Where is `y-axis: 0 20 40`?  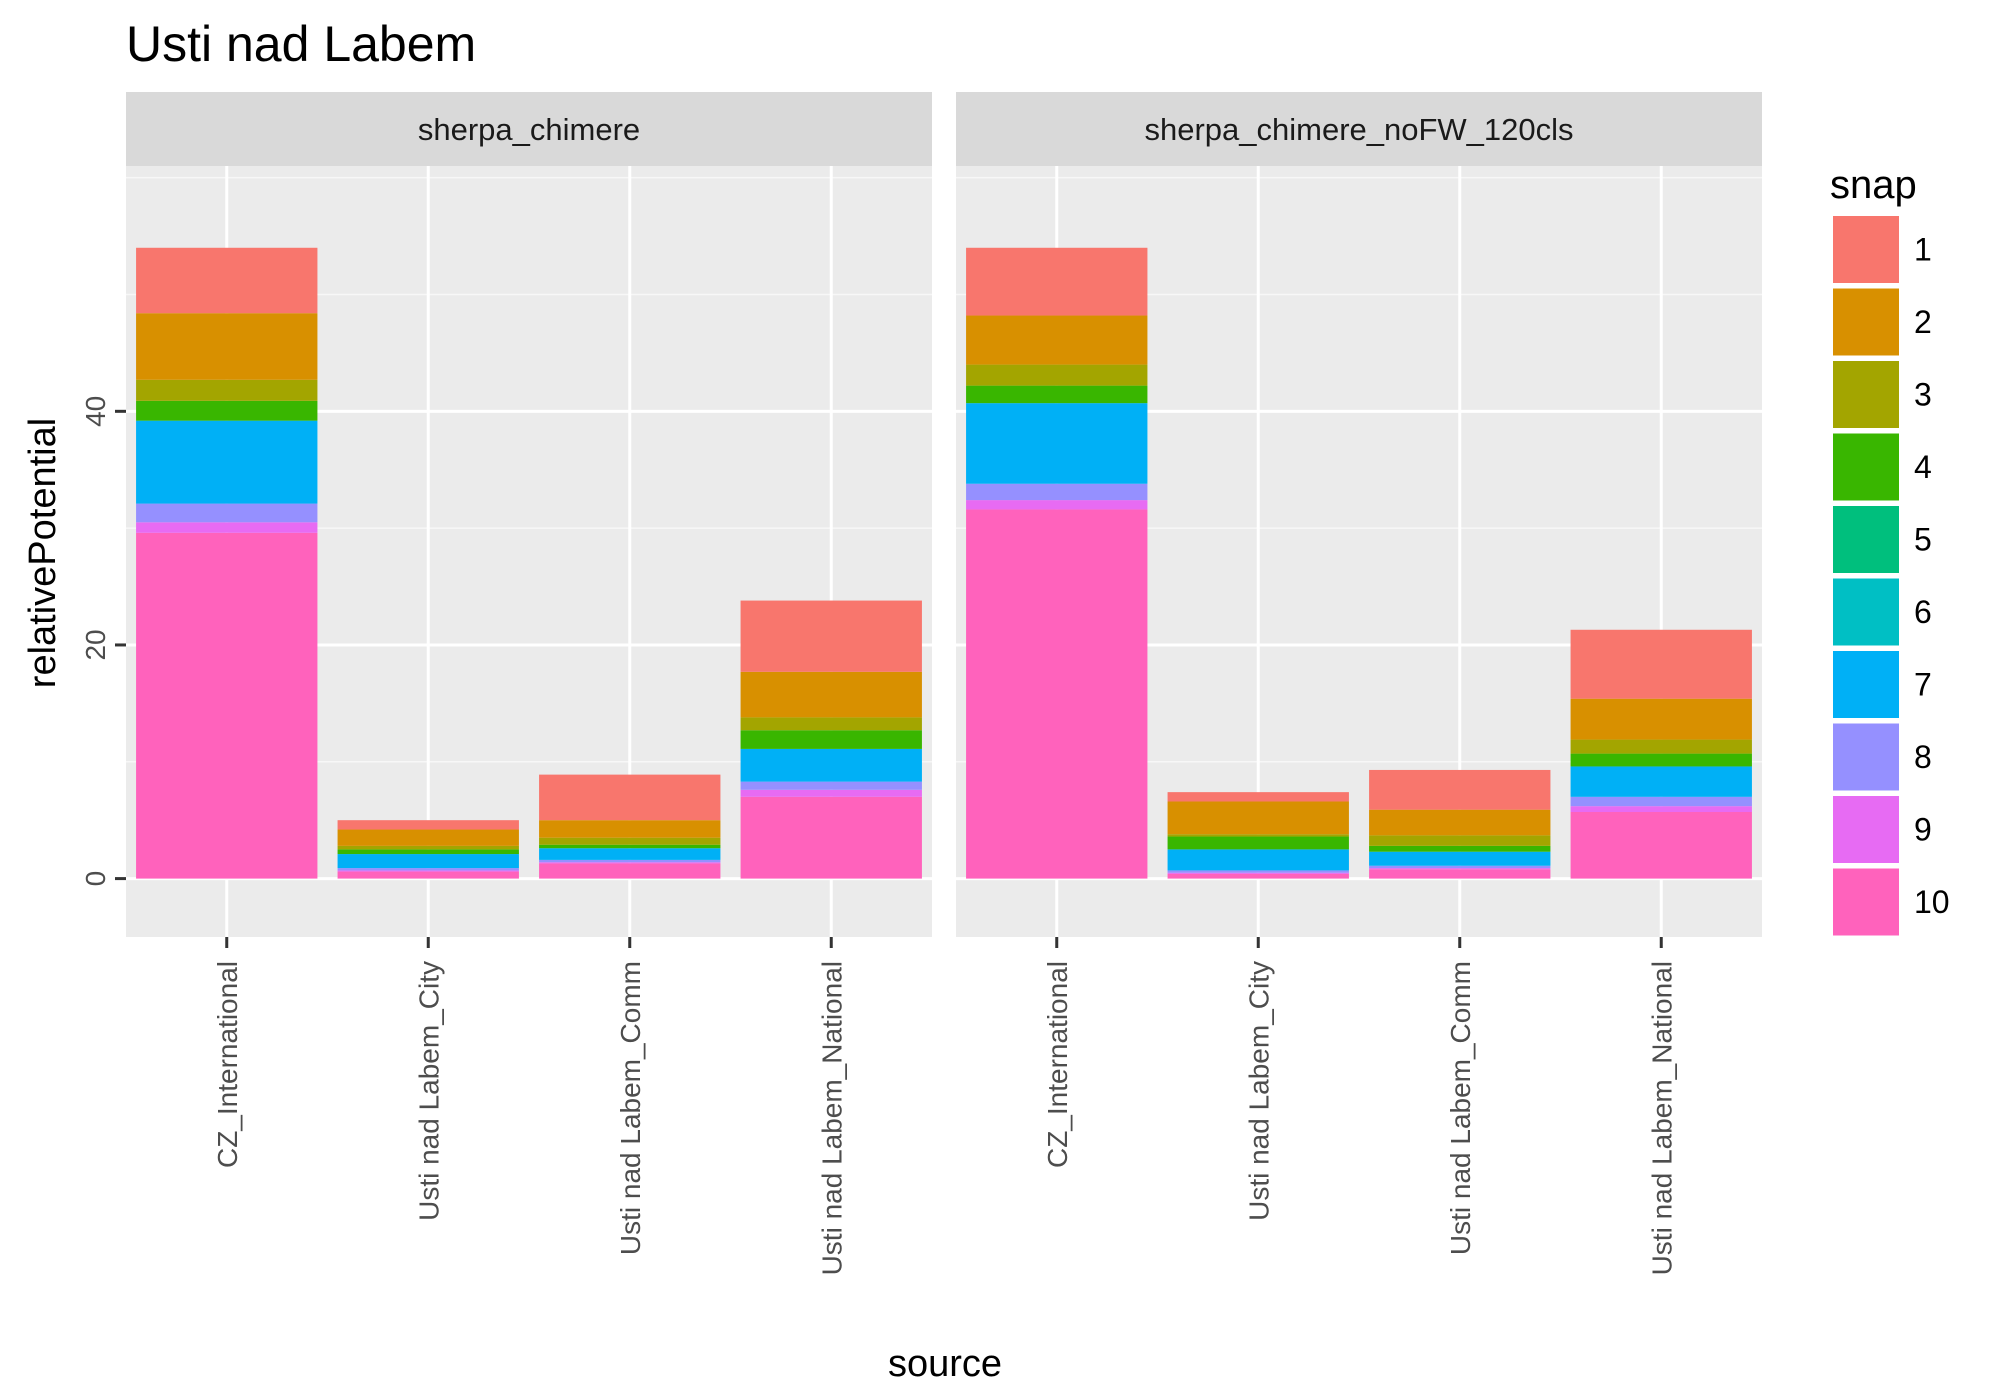 y-axis: 0 20 40 is located at coordinates (103, 641).